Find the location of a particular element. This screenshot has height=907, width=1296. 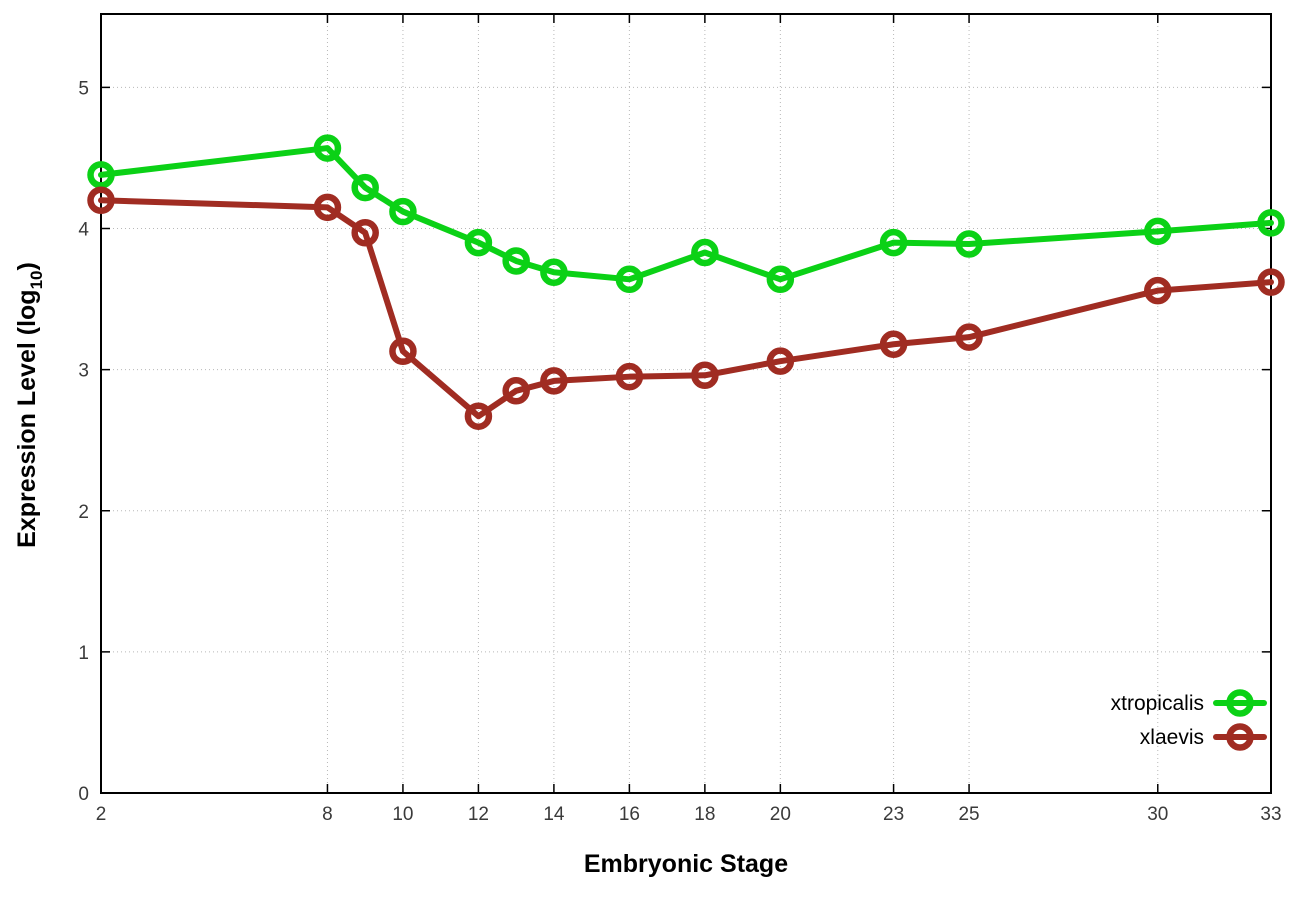

y-axis-title: Expression Level (log10) is located at coordinates (30, 405).